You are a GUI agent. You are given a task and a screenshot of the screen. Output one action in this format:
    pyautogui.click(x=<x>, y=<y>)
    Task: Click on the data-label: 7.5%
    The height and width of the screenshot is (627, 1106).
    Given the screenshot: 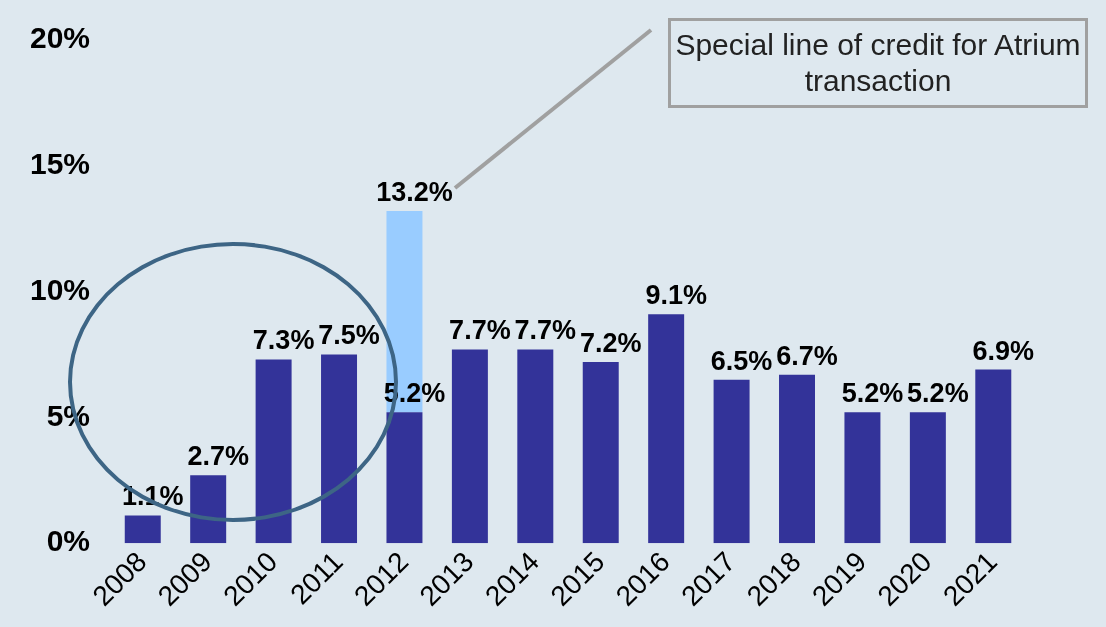 What is the action you would take?
    pyautogui.click(x=349, y=335)
    